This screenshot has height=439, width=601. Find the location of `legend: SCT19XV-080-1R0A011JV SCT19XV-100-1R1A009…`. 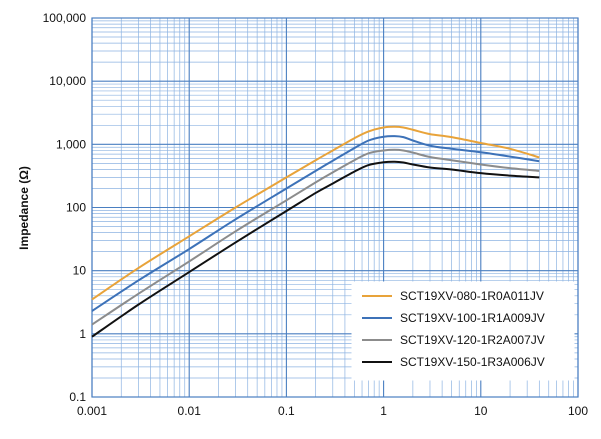

legend: SCT19XV-080-1R0A011JV SCT19XV-100-1R1A009… is located at coordinates (463, 331).